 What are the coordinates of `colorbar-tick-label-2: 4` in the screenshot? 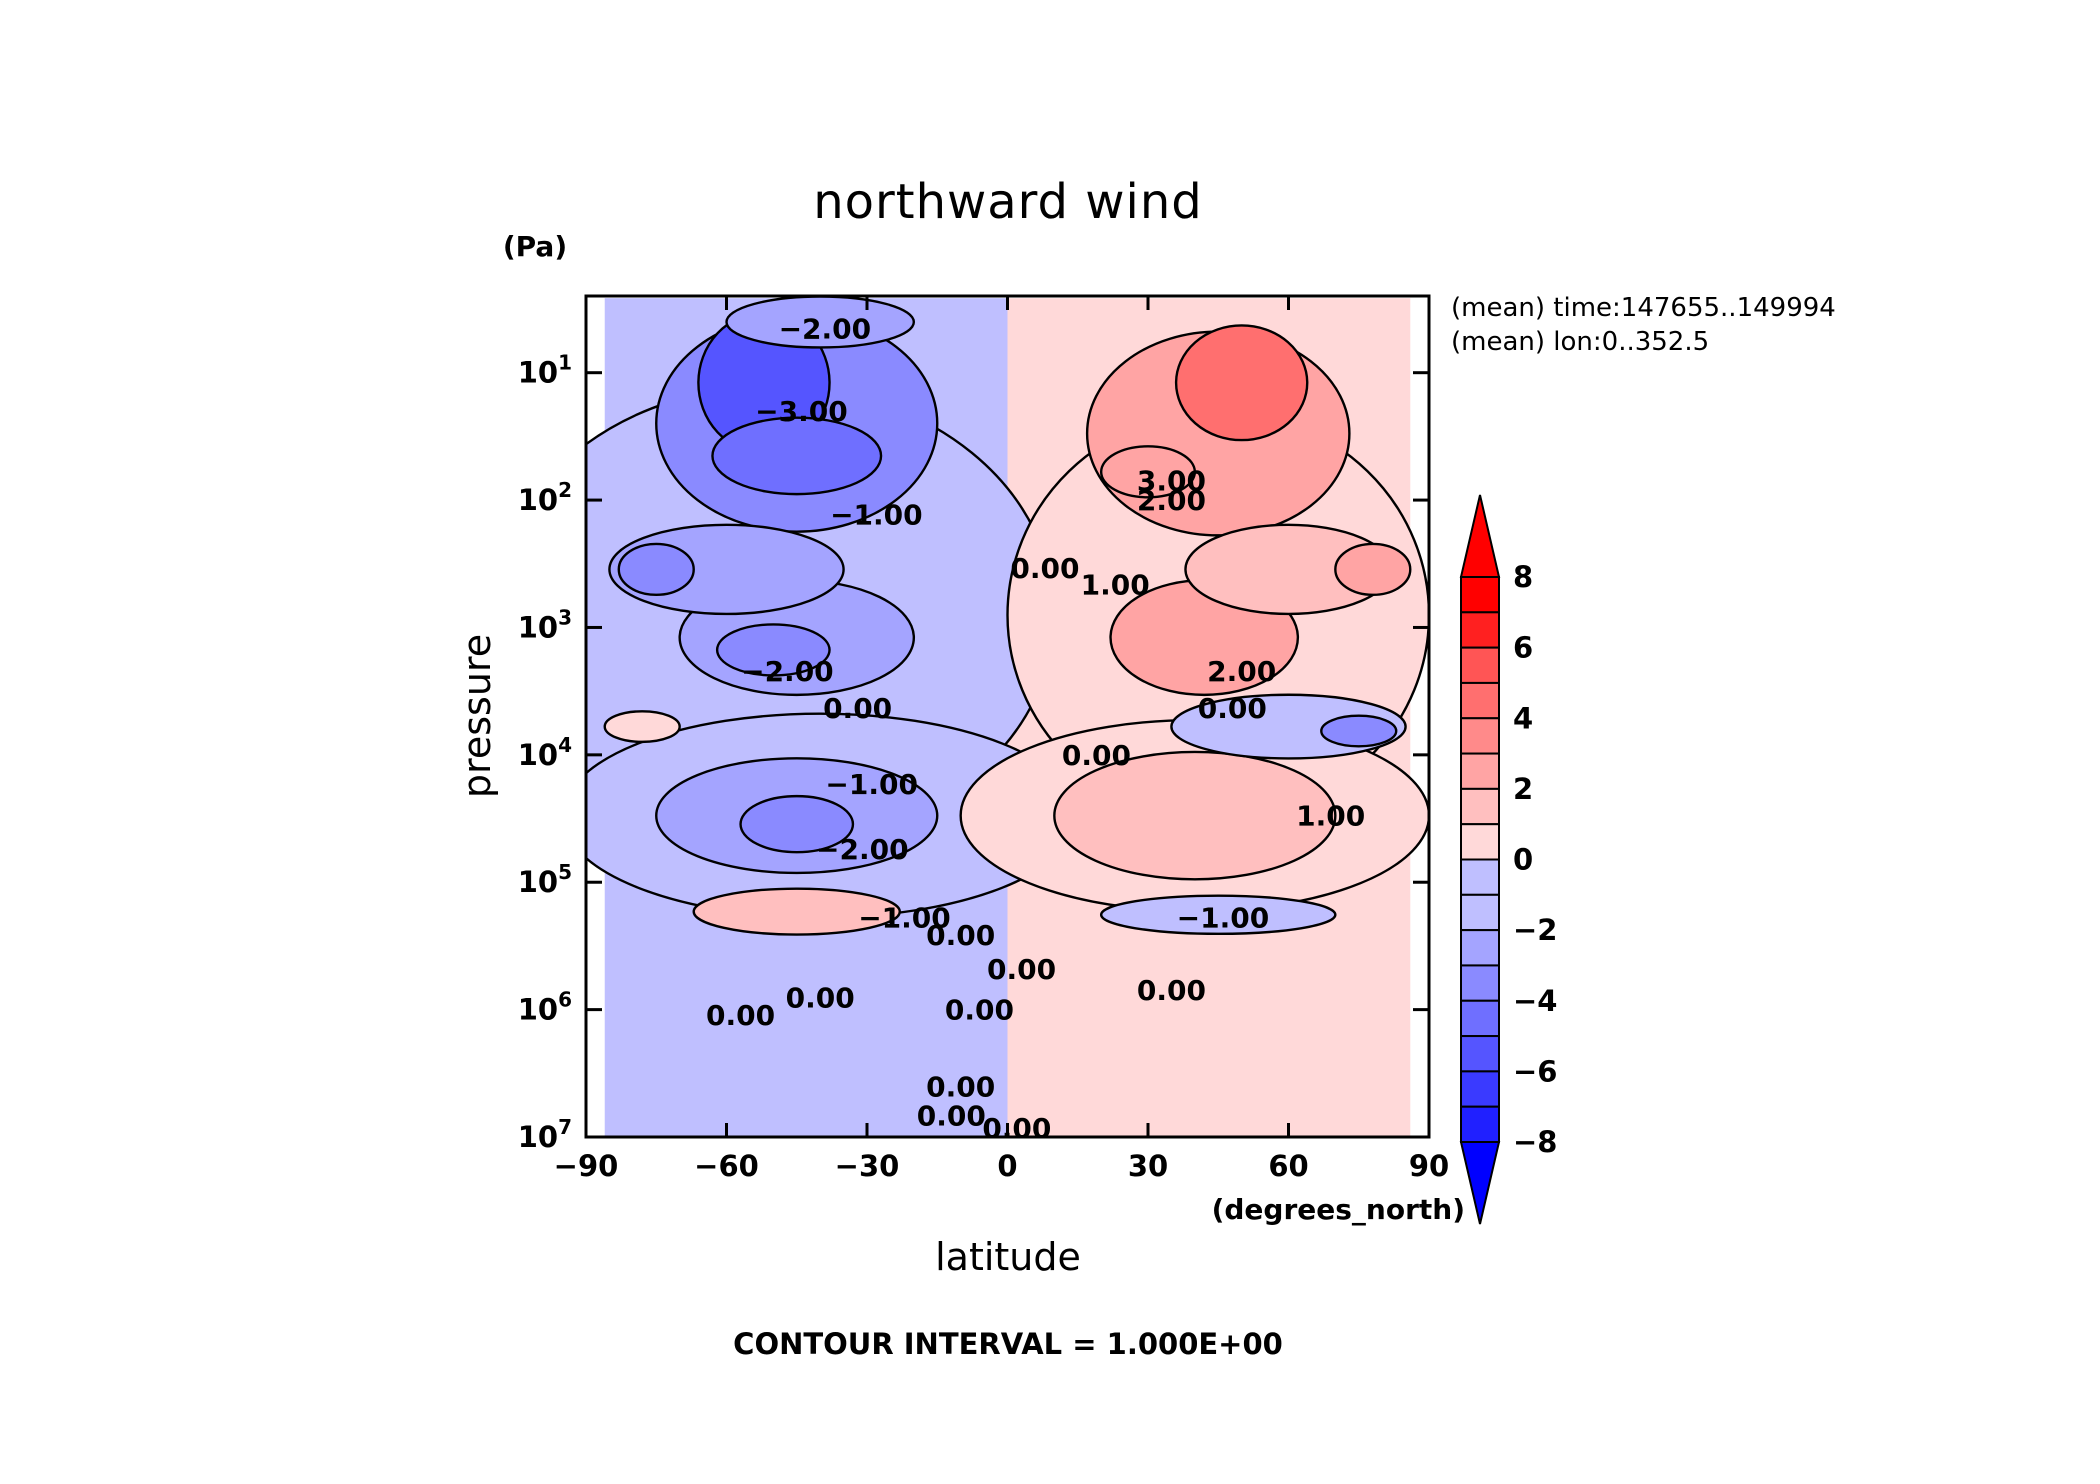 It's located at (1523, 718).